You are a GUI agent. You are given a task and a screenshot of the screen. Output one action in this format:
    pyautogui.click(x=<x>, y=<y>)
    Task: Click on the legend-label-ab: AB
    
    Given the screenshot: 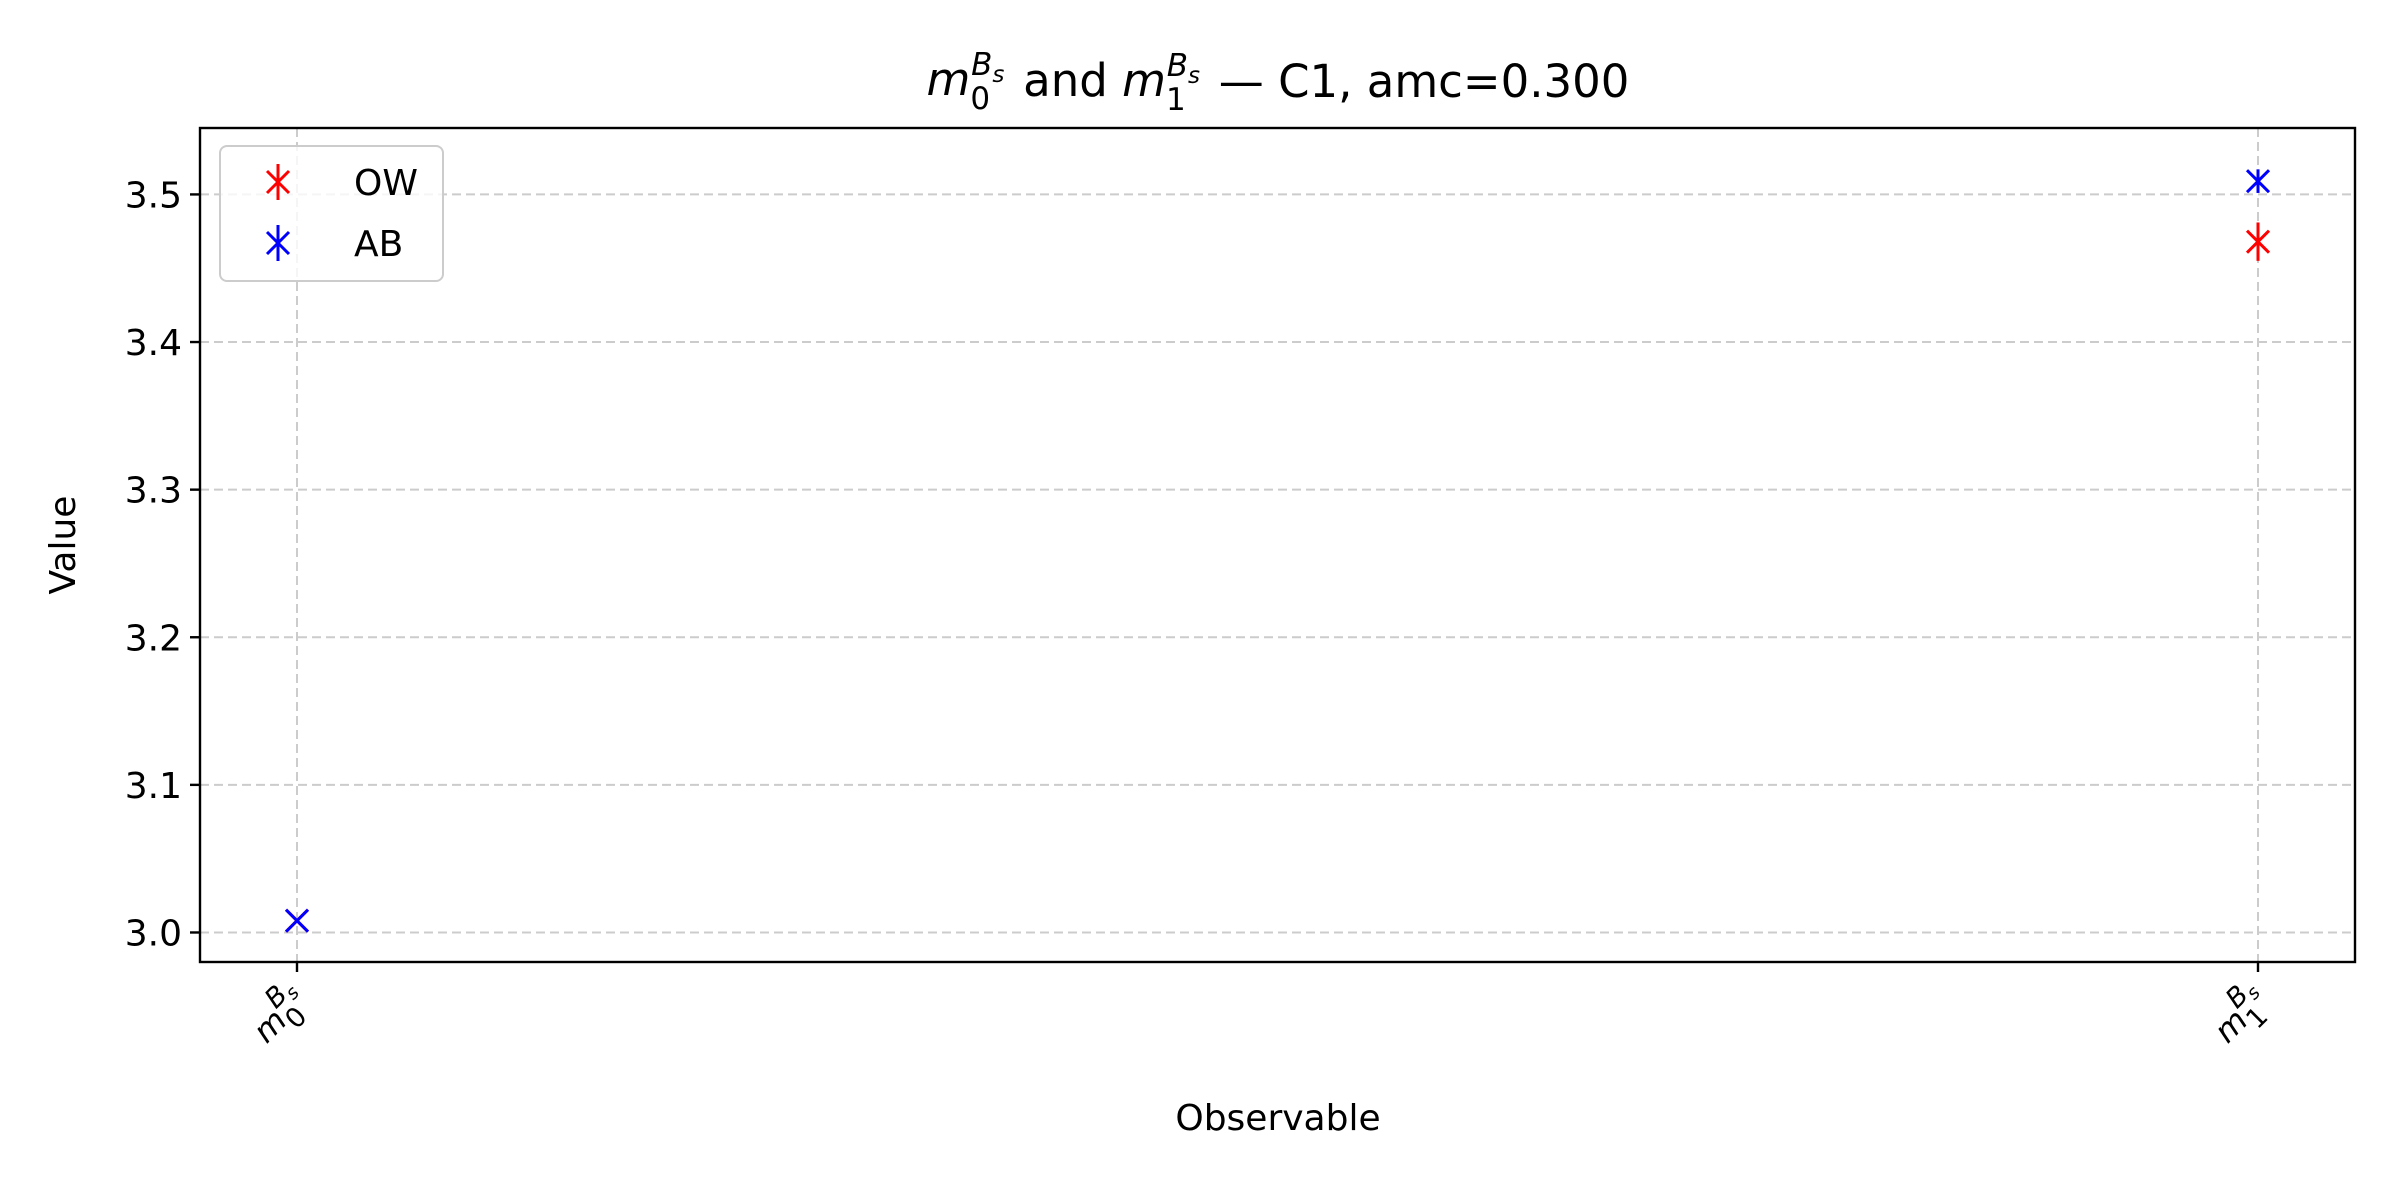 What is the action you would take?
    pyautogui.click(x=378, y=244)
    